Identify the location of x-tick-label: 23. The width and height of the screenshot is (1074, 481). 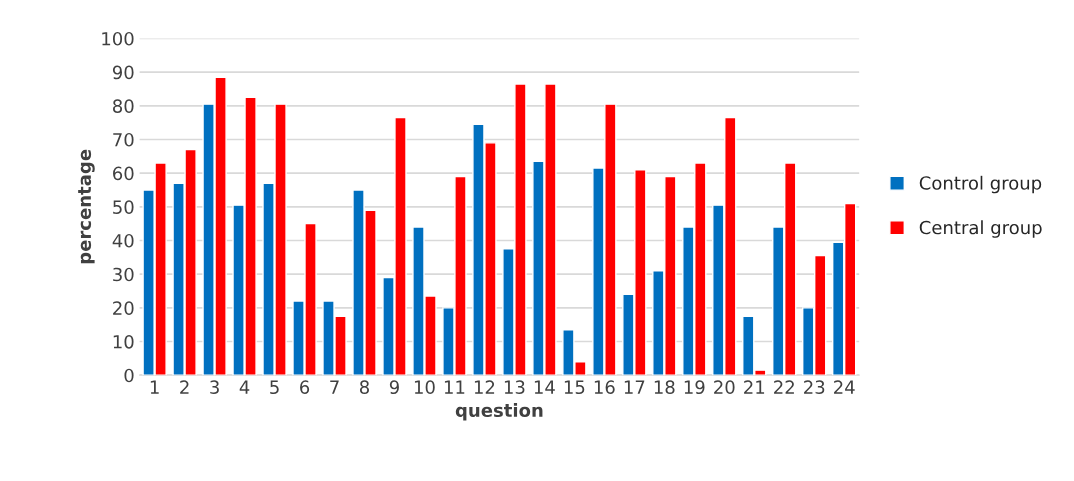
(814, 387).